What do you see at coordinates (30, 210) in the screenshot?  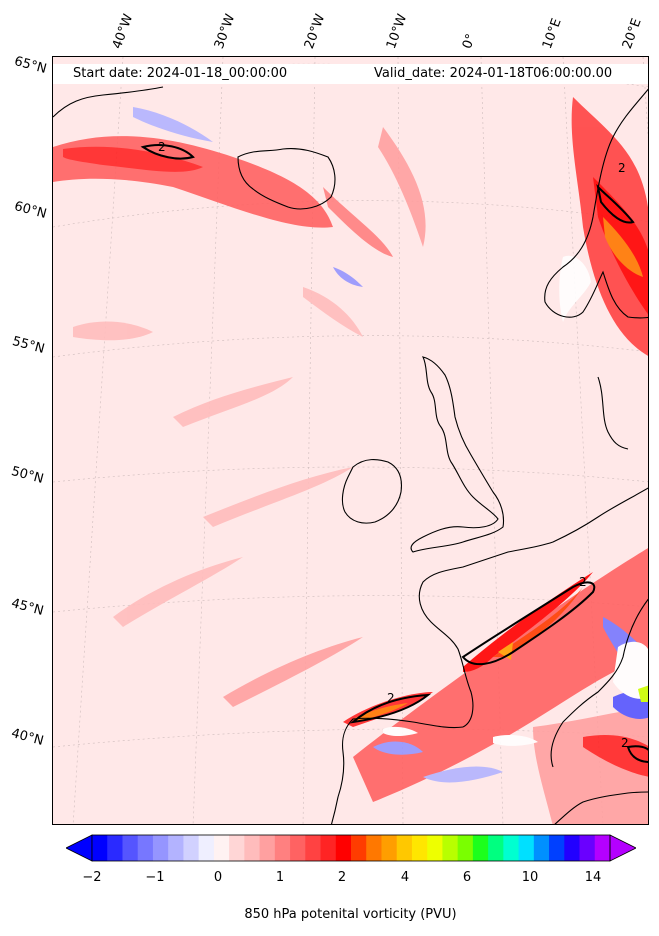 I see `lat-label-60n: 60°N` at bounding box center [30, 210].